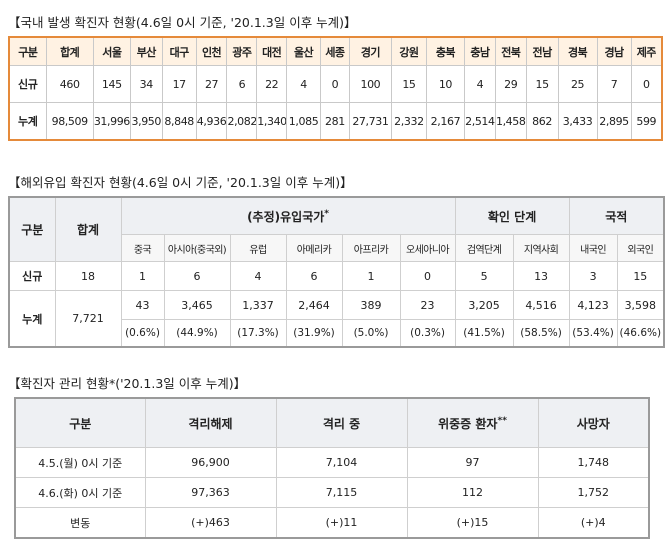 This screenshot has height=542, width=670. Describe the element at coordinates (142, 305) in the screenshot. I see `data-cell: 43` at that location.